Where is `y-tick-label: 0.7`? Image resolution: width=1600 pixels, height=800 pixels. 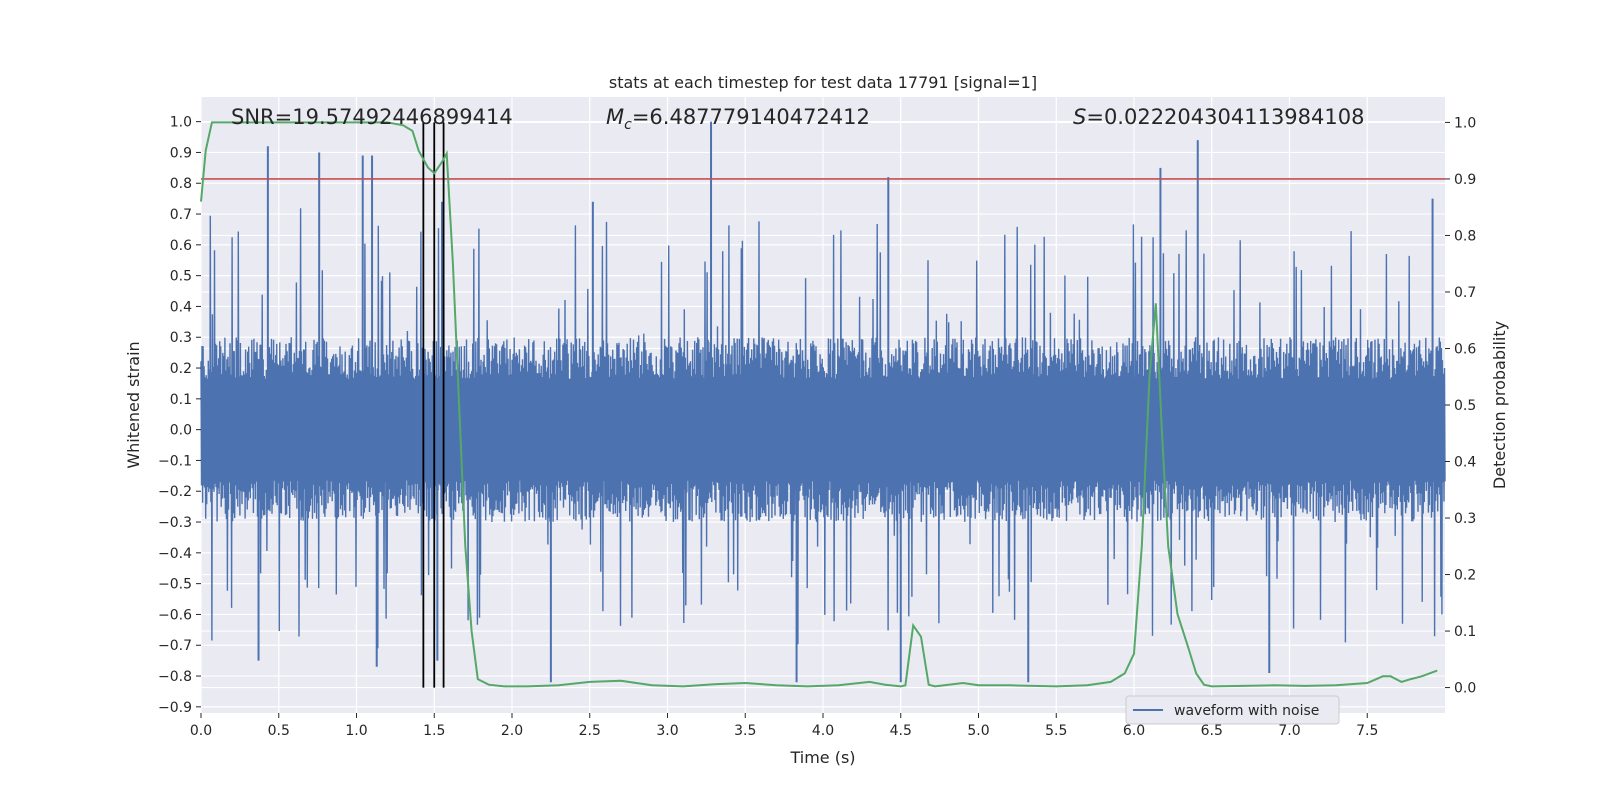
y-tick-label: 0.7 is located at coordinates (181, 215).